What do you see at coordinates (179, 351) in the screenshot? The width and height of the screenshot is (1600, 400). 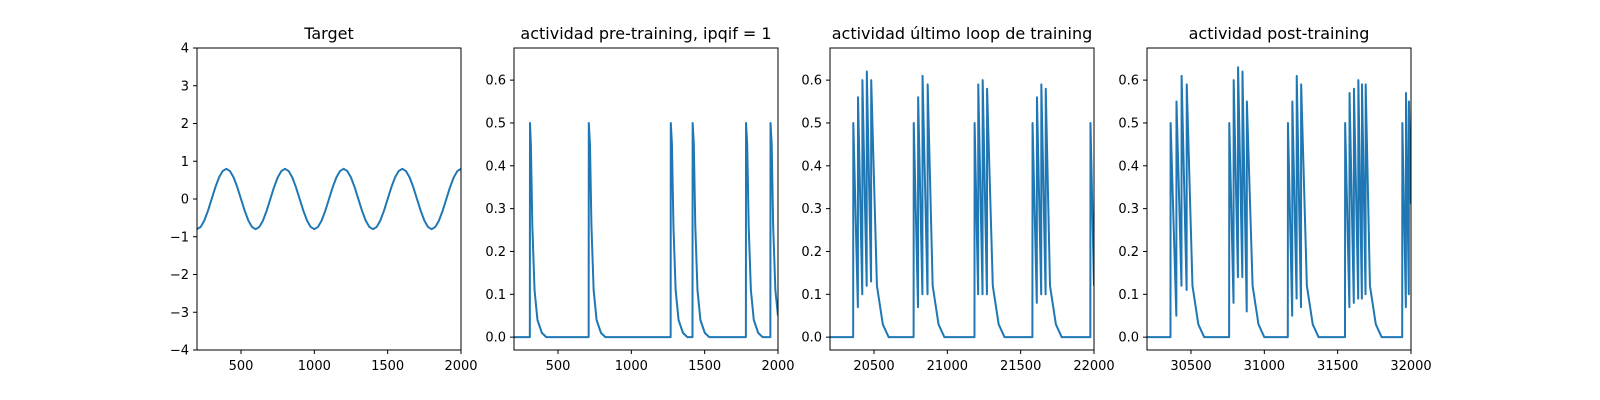 I see `y-tick-label: −4` at bounding box center [179, 351].